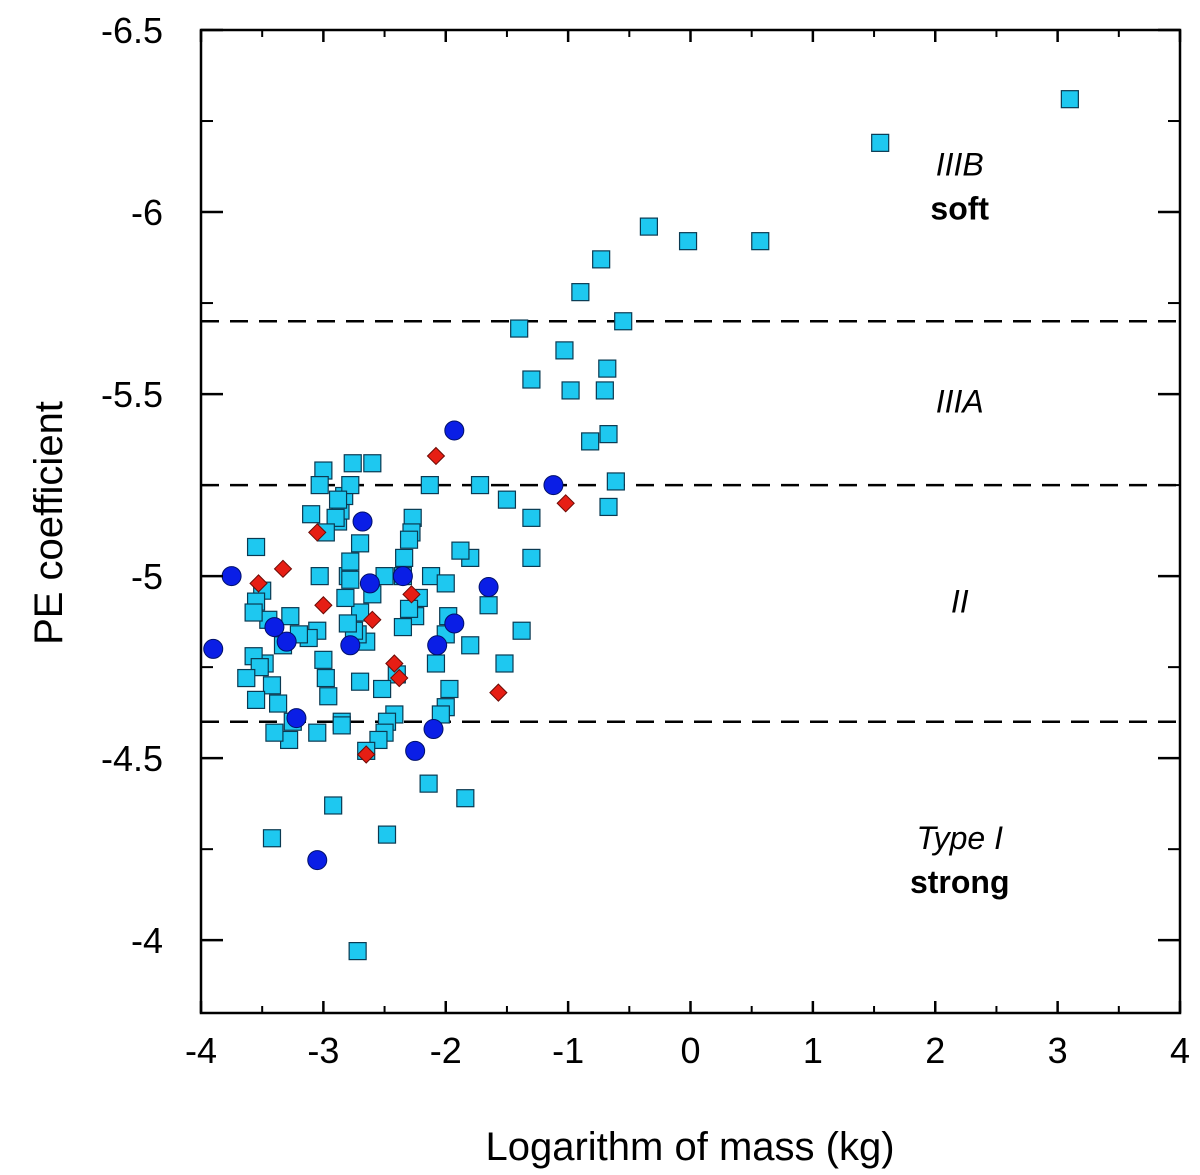 The image size is (1200, 1175). I want to click on x-tick-label: 4, so click(1180, 1050).